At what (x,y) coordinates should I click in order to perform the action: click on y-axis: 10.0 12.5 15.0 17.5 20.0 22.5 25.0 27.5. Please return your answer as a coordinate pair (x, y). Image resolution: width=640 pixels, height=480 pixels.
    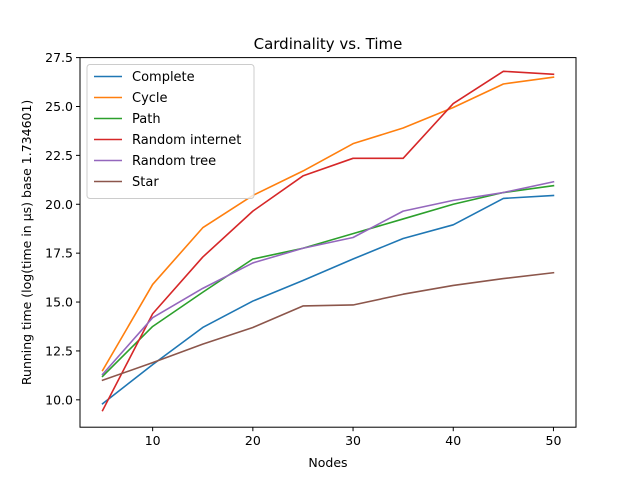
    Looking at the image, I should click on (62, 228).